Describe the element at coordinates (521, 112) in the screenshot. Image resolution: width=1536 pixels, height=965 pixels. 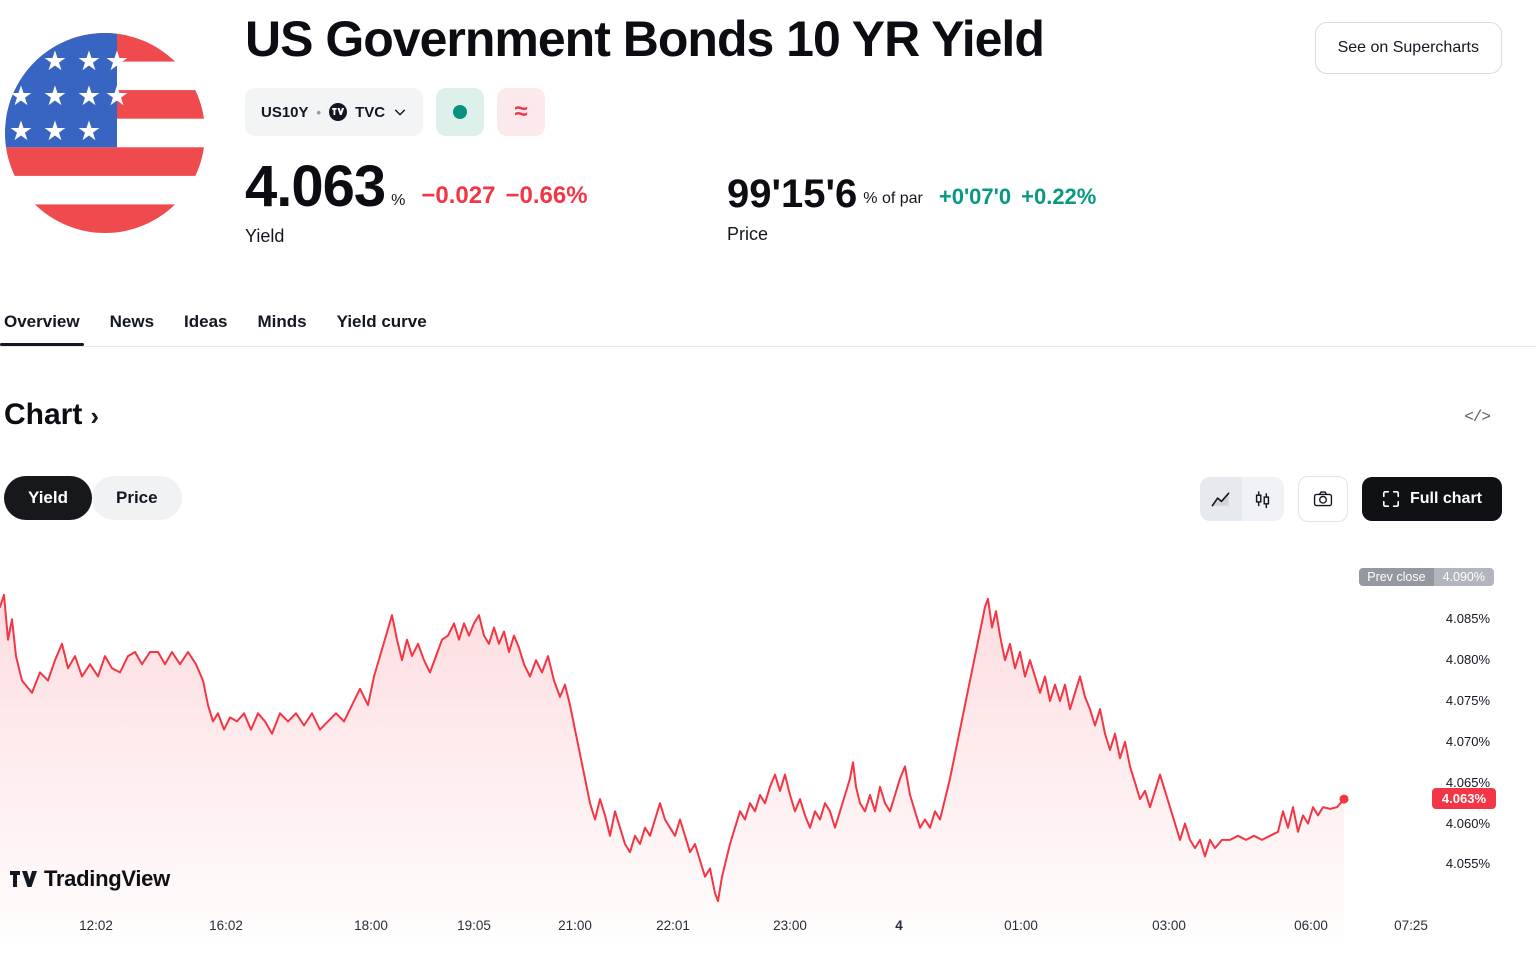
I see `streaming-mode-button: ≈` at that location.